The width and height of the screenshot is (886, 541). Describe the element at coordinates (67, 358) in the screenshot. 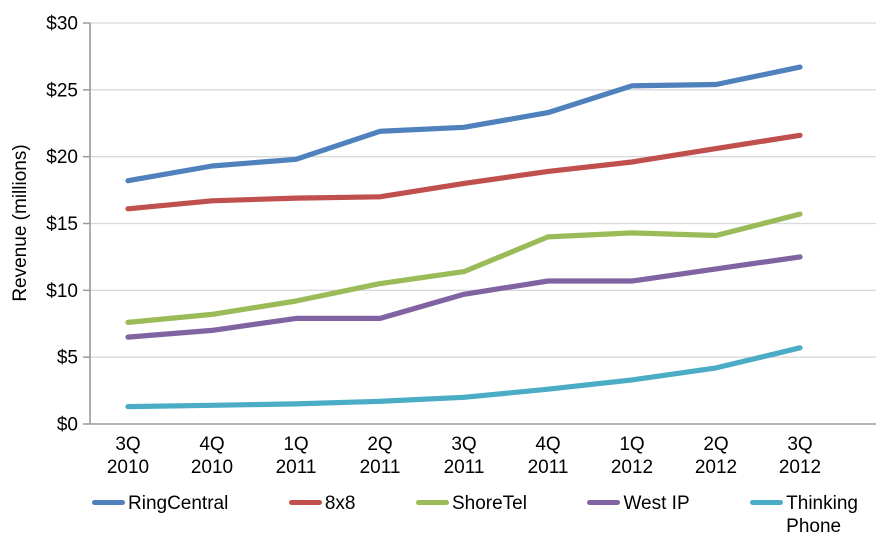

I see `y-tick-label: $5` at that location.